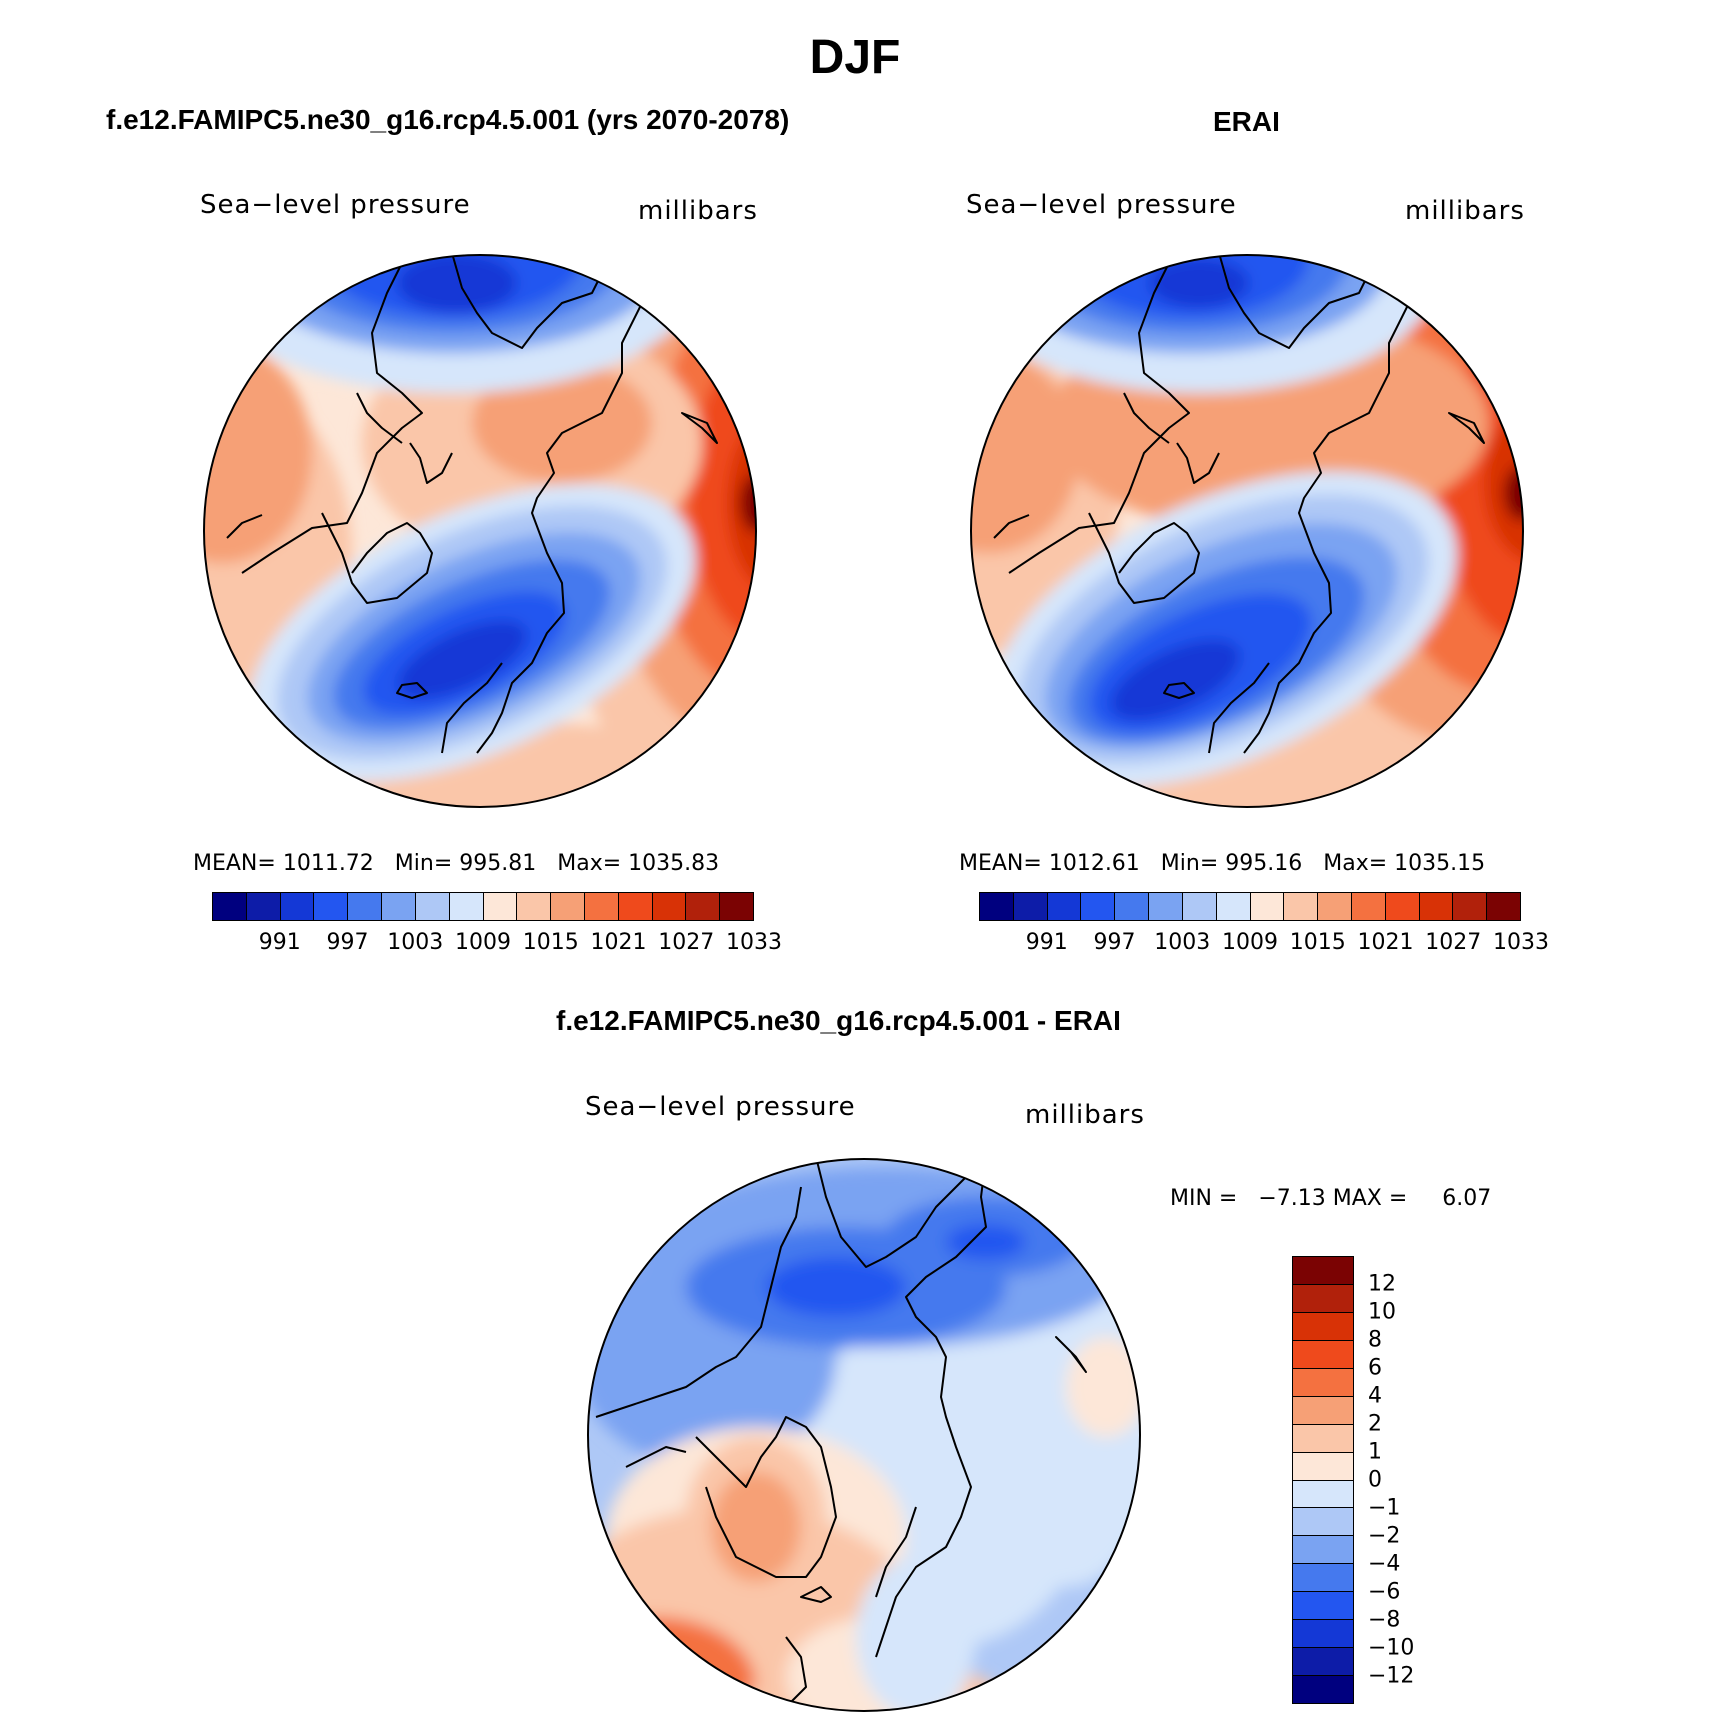 The width and height of the screenshot is (1710, 1713). What do you see at coordinates (1264, 863) in the screenshot?
I see `panel-2-min-value: 995.16` at bounding box center [1264, 863].